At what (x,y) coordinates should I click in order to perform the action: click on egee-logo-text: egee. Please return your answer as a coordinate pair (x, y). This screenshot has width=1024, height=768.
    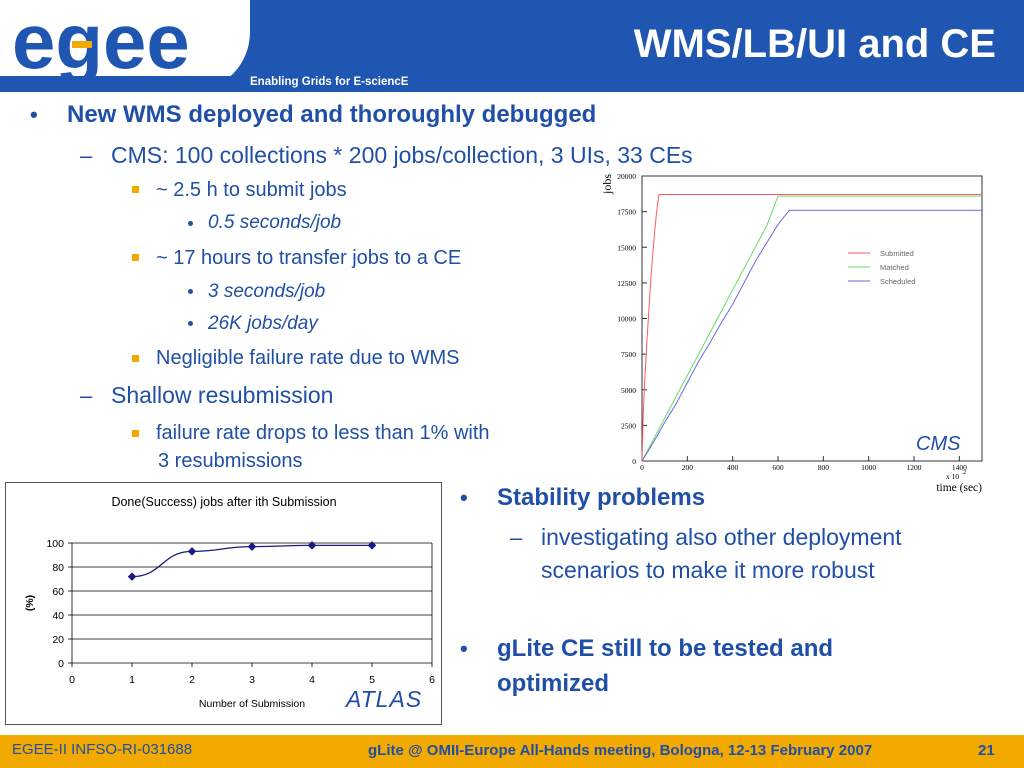
    Looking at the image, I should click on (101, 41).